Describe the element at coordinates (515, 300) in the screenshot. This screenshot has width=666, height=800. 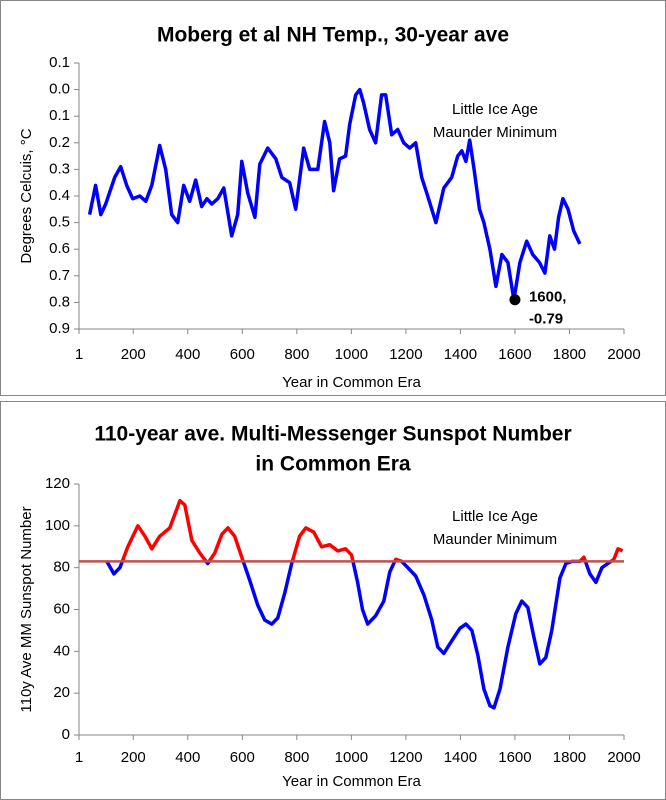
I see `highlight-point` at that location.